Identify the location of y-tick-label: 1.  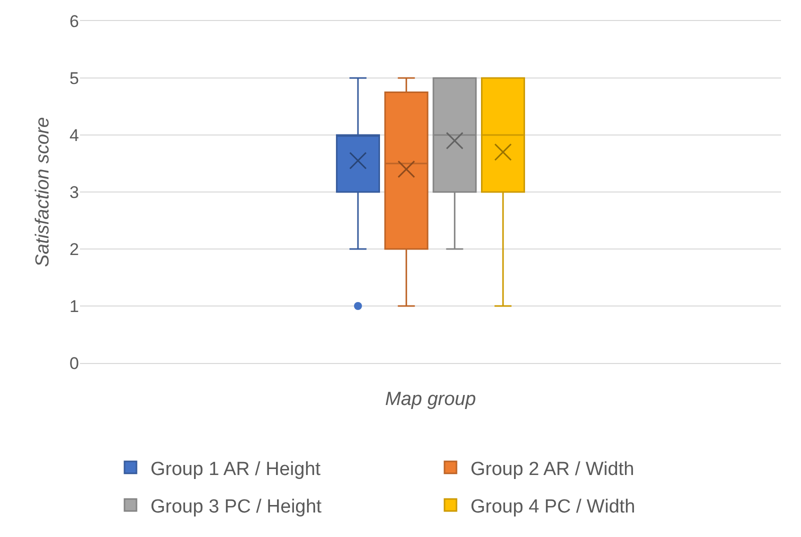
(74, 306).